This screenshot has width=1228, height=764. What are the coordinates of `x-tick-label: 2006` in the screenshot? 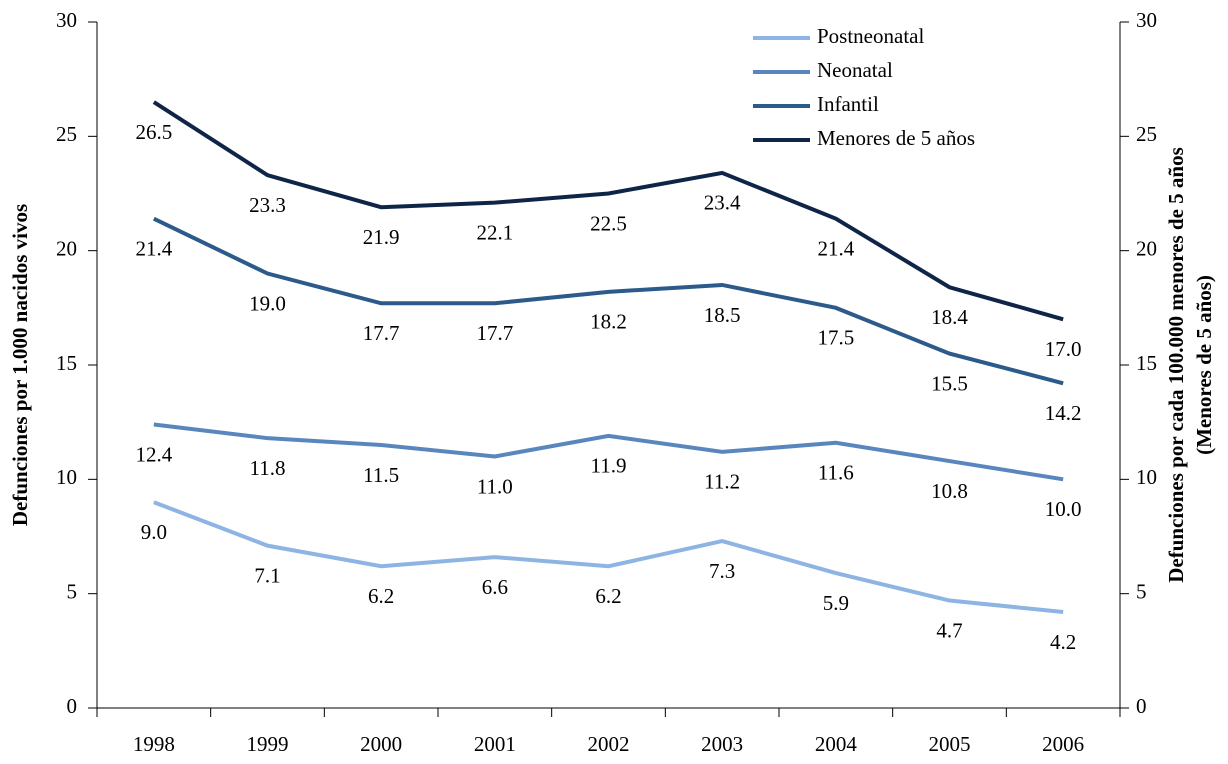 It's located at (1063, 744).